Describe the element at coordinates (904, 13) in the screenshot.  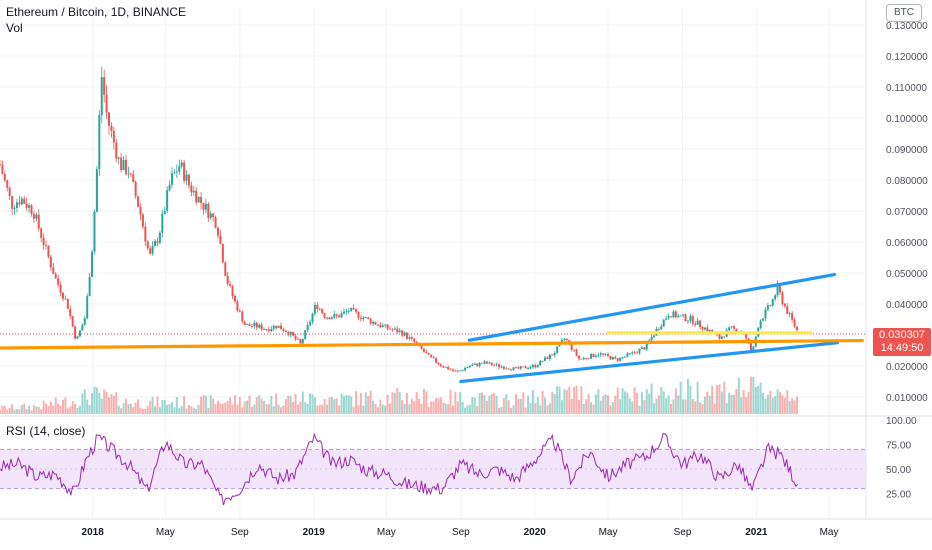
I see `currency-badge: BTC` at that location.